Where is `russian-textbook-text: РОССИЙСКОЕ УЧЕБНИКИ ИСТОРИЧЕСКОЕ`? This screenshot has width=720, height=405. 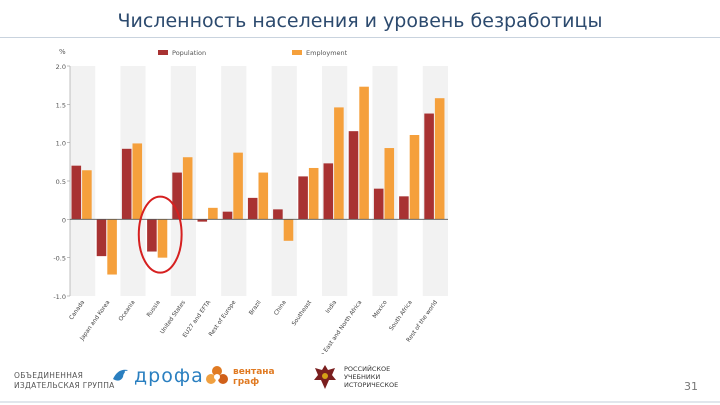 russian-textbook-text: РОССИЙСКОЕ УЧЕБНИКИ ИСТОРИЧЕСКОЕ is located at coordinates (371, 377).